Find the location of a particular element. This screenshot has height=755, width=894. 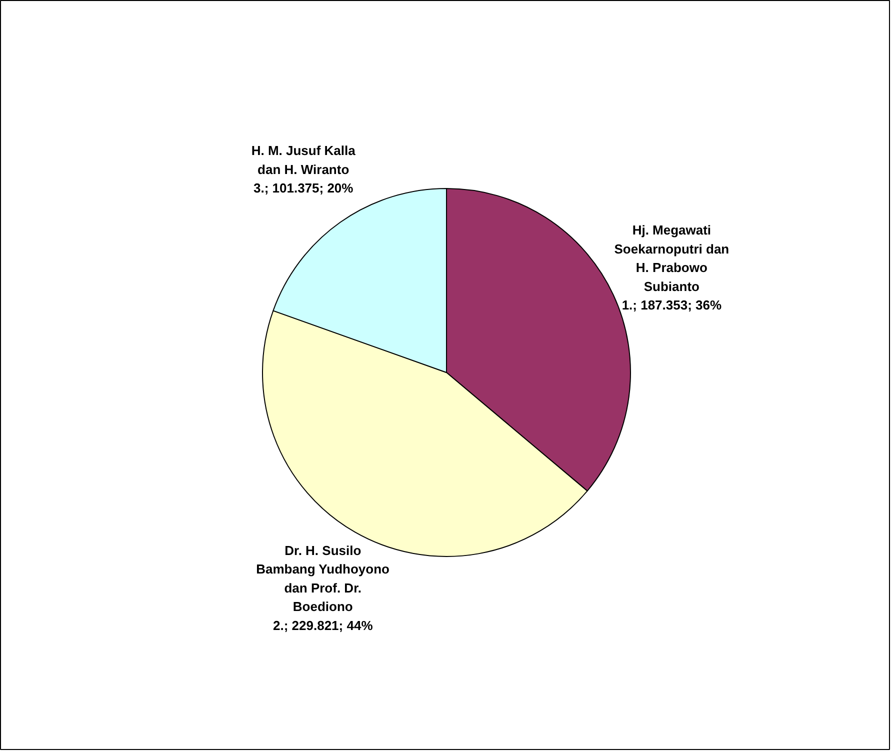

slice-label: Dr. H. Susilo Bambang Yudhoyono dan Prof. Dr. Boediono is located at coordinates (323, 578).